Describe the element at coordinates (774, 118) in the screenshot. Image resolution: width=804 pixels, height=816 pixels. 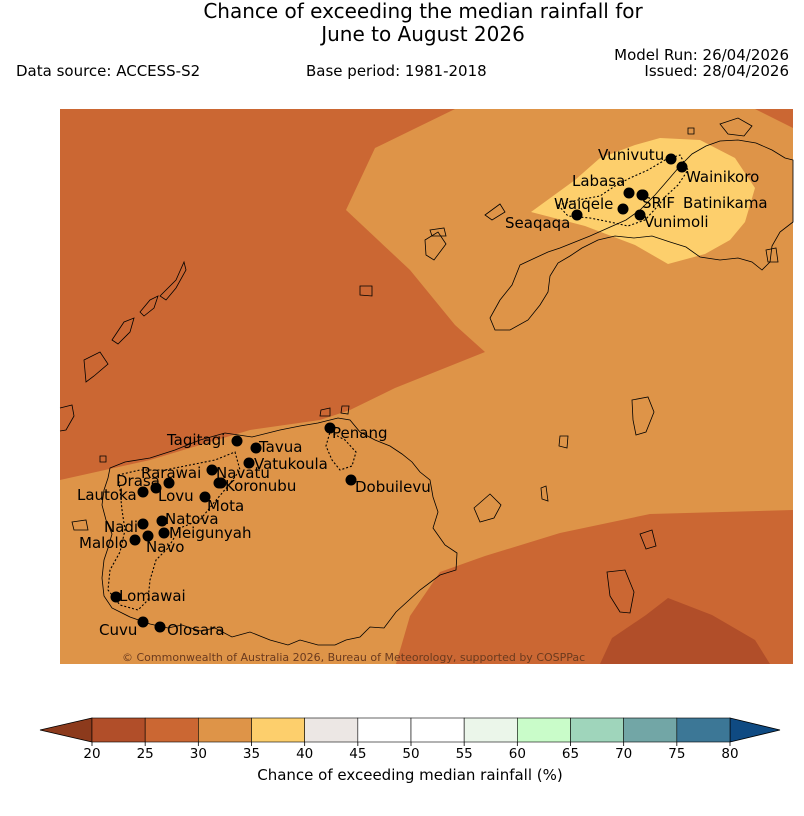
I see `zone-25-30-north-east` at that location.